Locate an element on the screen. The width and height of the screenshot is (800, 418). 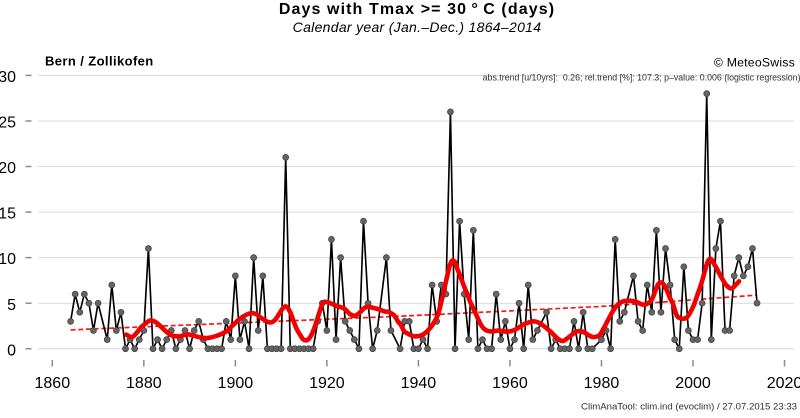
svg-text: 1860 is located at coordinates (53, 383).